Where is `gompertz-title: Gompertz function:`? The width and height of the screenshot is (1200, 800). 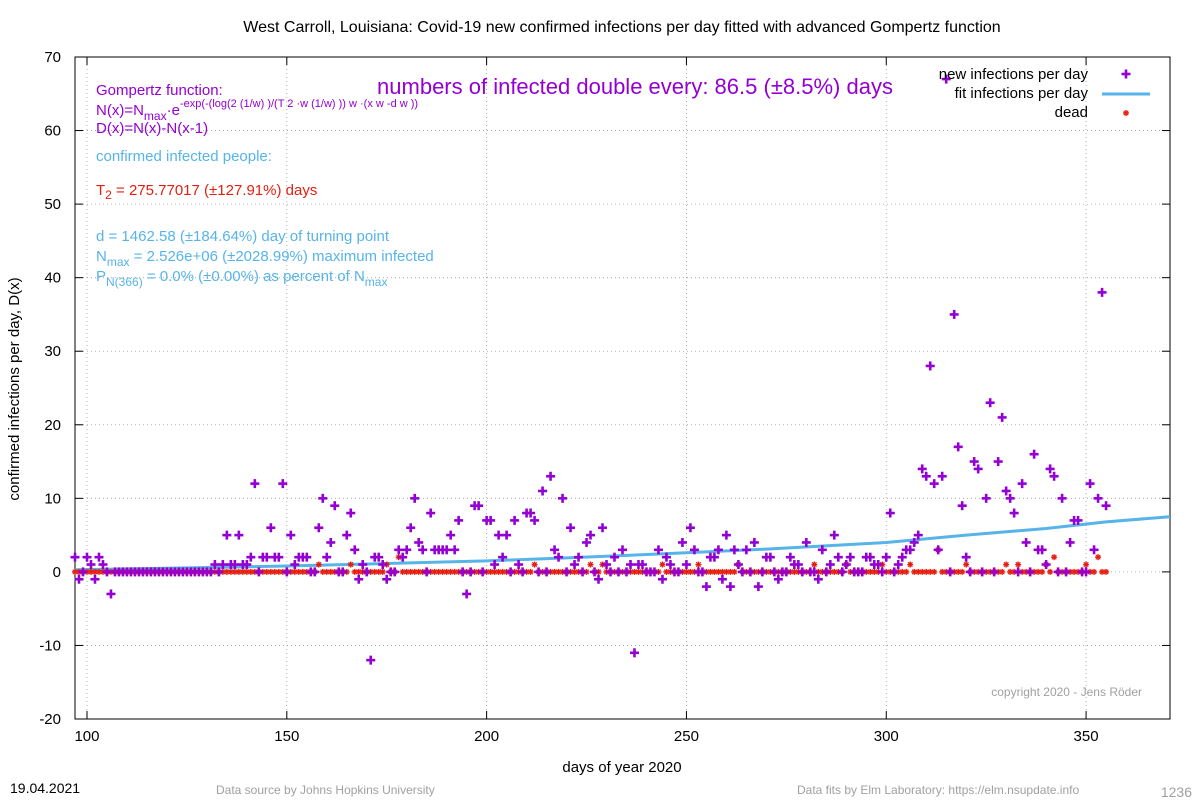 gompertz-title: Gompertz function: is located at coordinates (159, 90).